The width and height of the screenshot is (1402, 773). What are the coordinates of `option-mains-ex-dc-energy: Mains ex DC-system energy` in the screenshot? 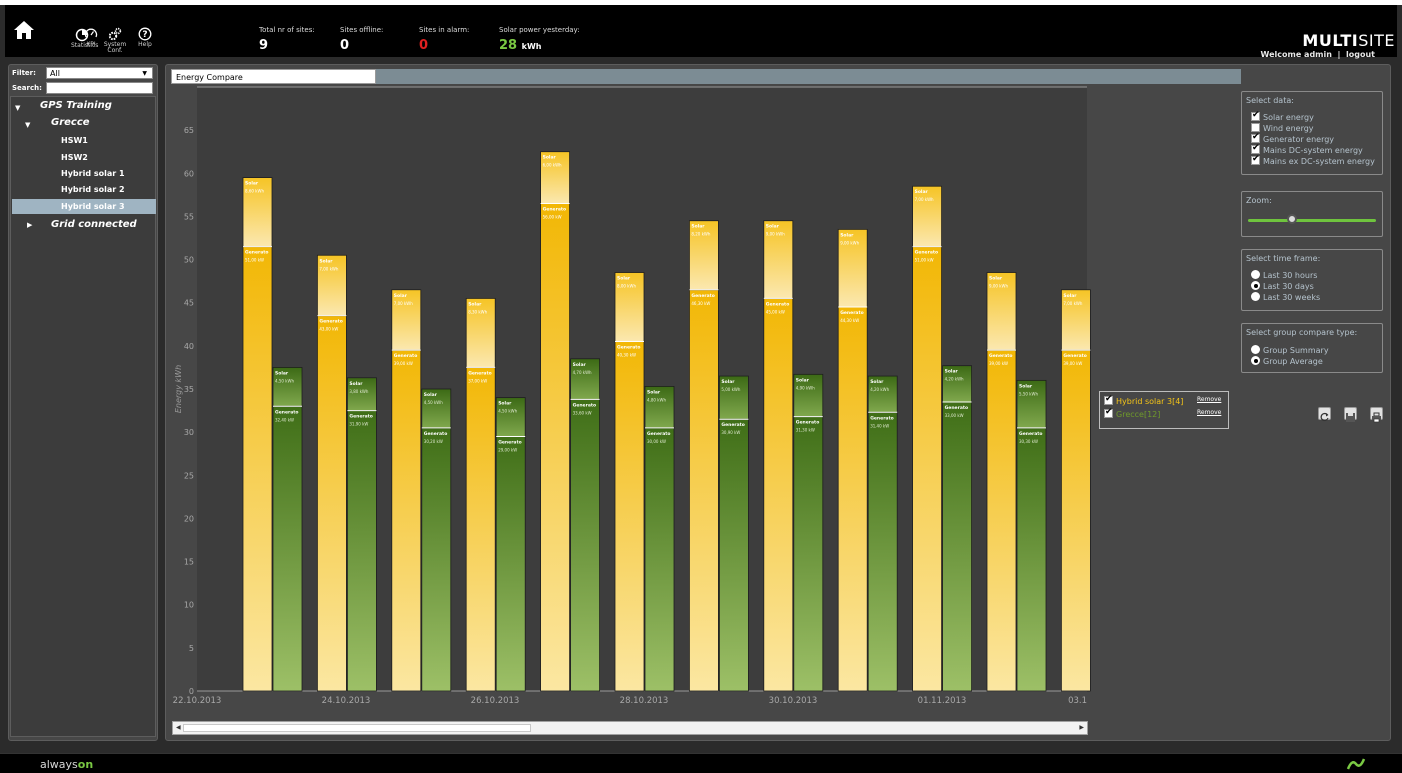 It's located at (1313, 160).